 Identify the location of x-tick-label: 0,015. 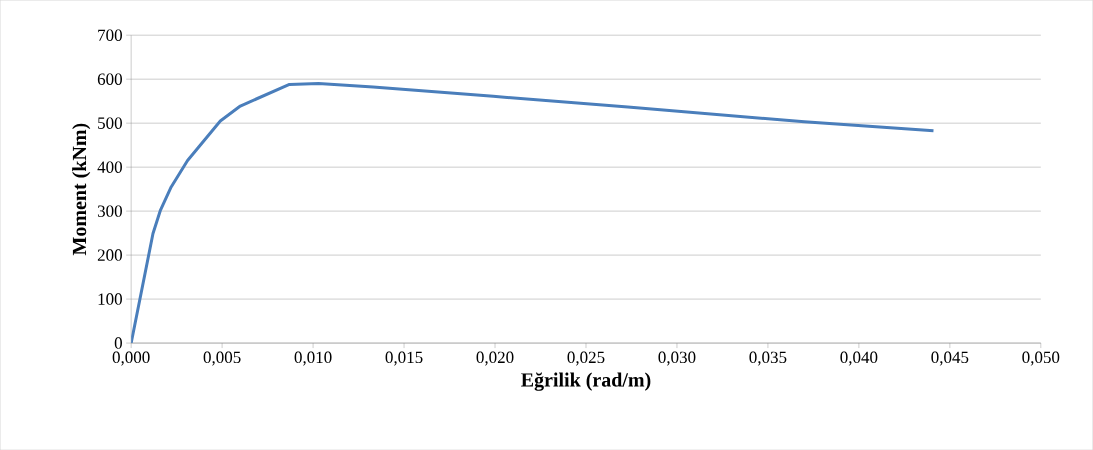
(404, 358).